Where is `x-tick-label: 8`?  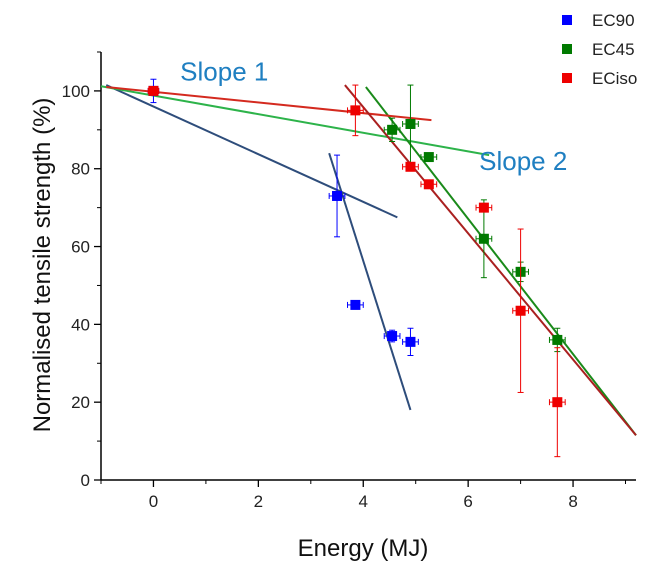
x-tick-label: 8 is located at coordinates (572, 501).